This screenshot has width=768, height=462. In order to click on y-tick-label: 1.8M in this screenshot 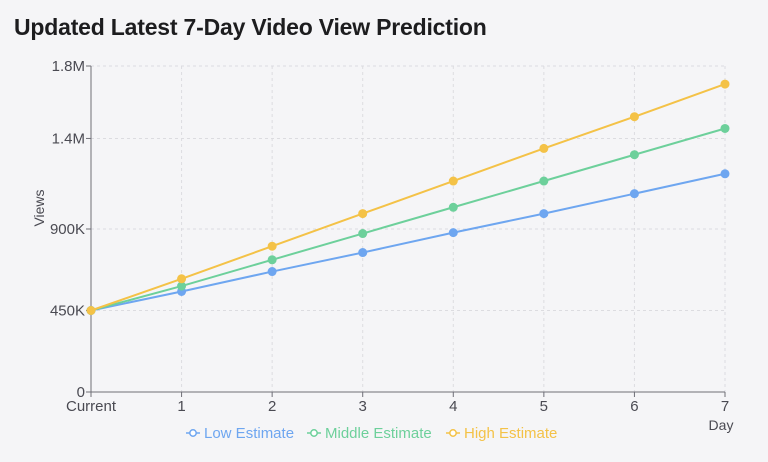, I will do `click(68, 66)`.